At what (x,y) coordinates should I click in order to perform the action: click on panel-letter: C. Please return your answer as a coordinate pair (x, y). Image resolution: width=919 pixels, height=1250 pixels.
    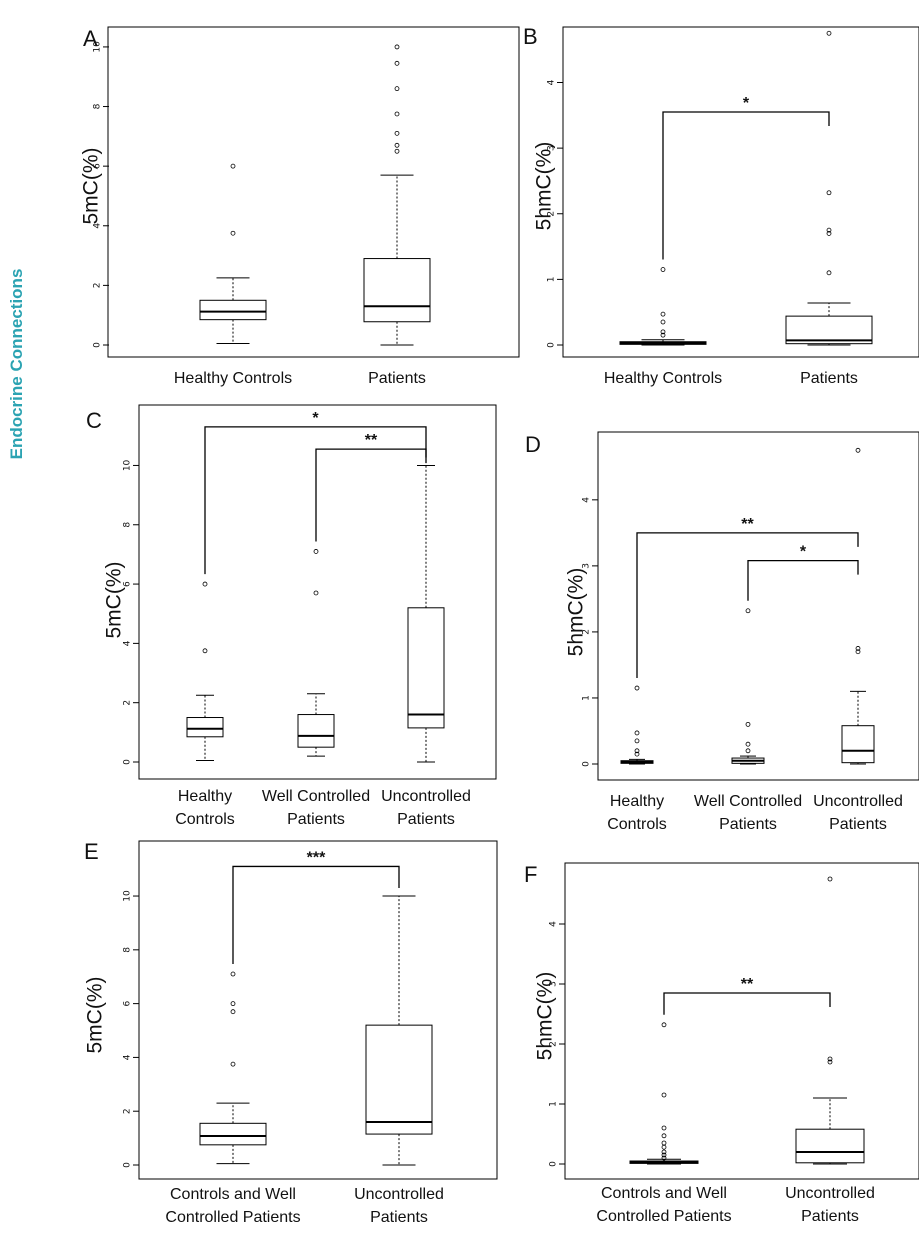
    Looking at the image, I should click on (94, 420).